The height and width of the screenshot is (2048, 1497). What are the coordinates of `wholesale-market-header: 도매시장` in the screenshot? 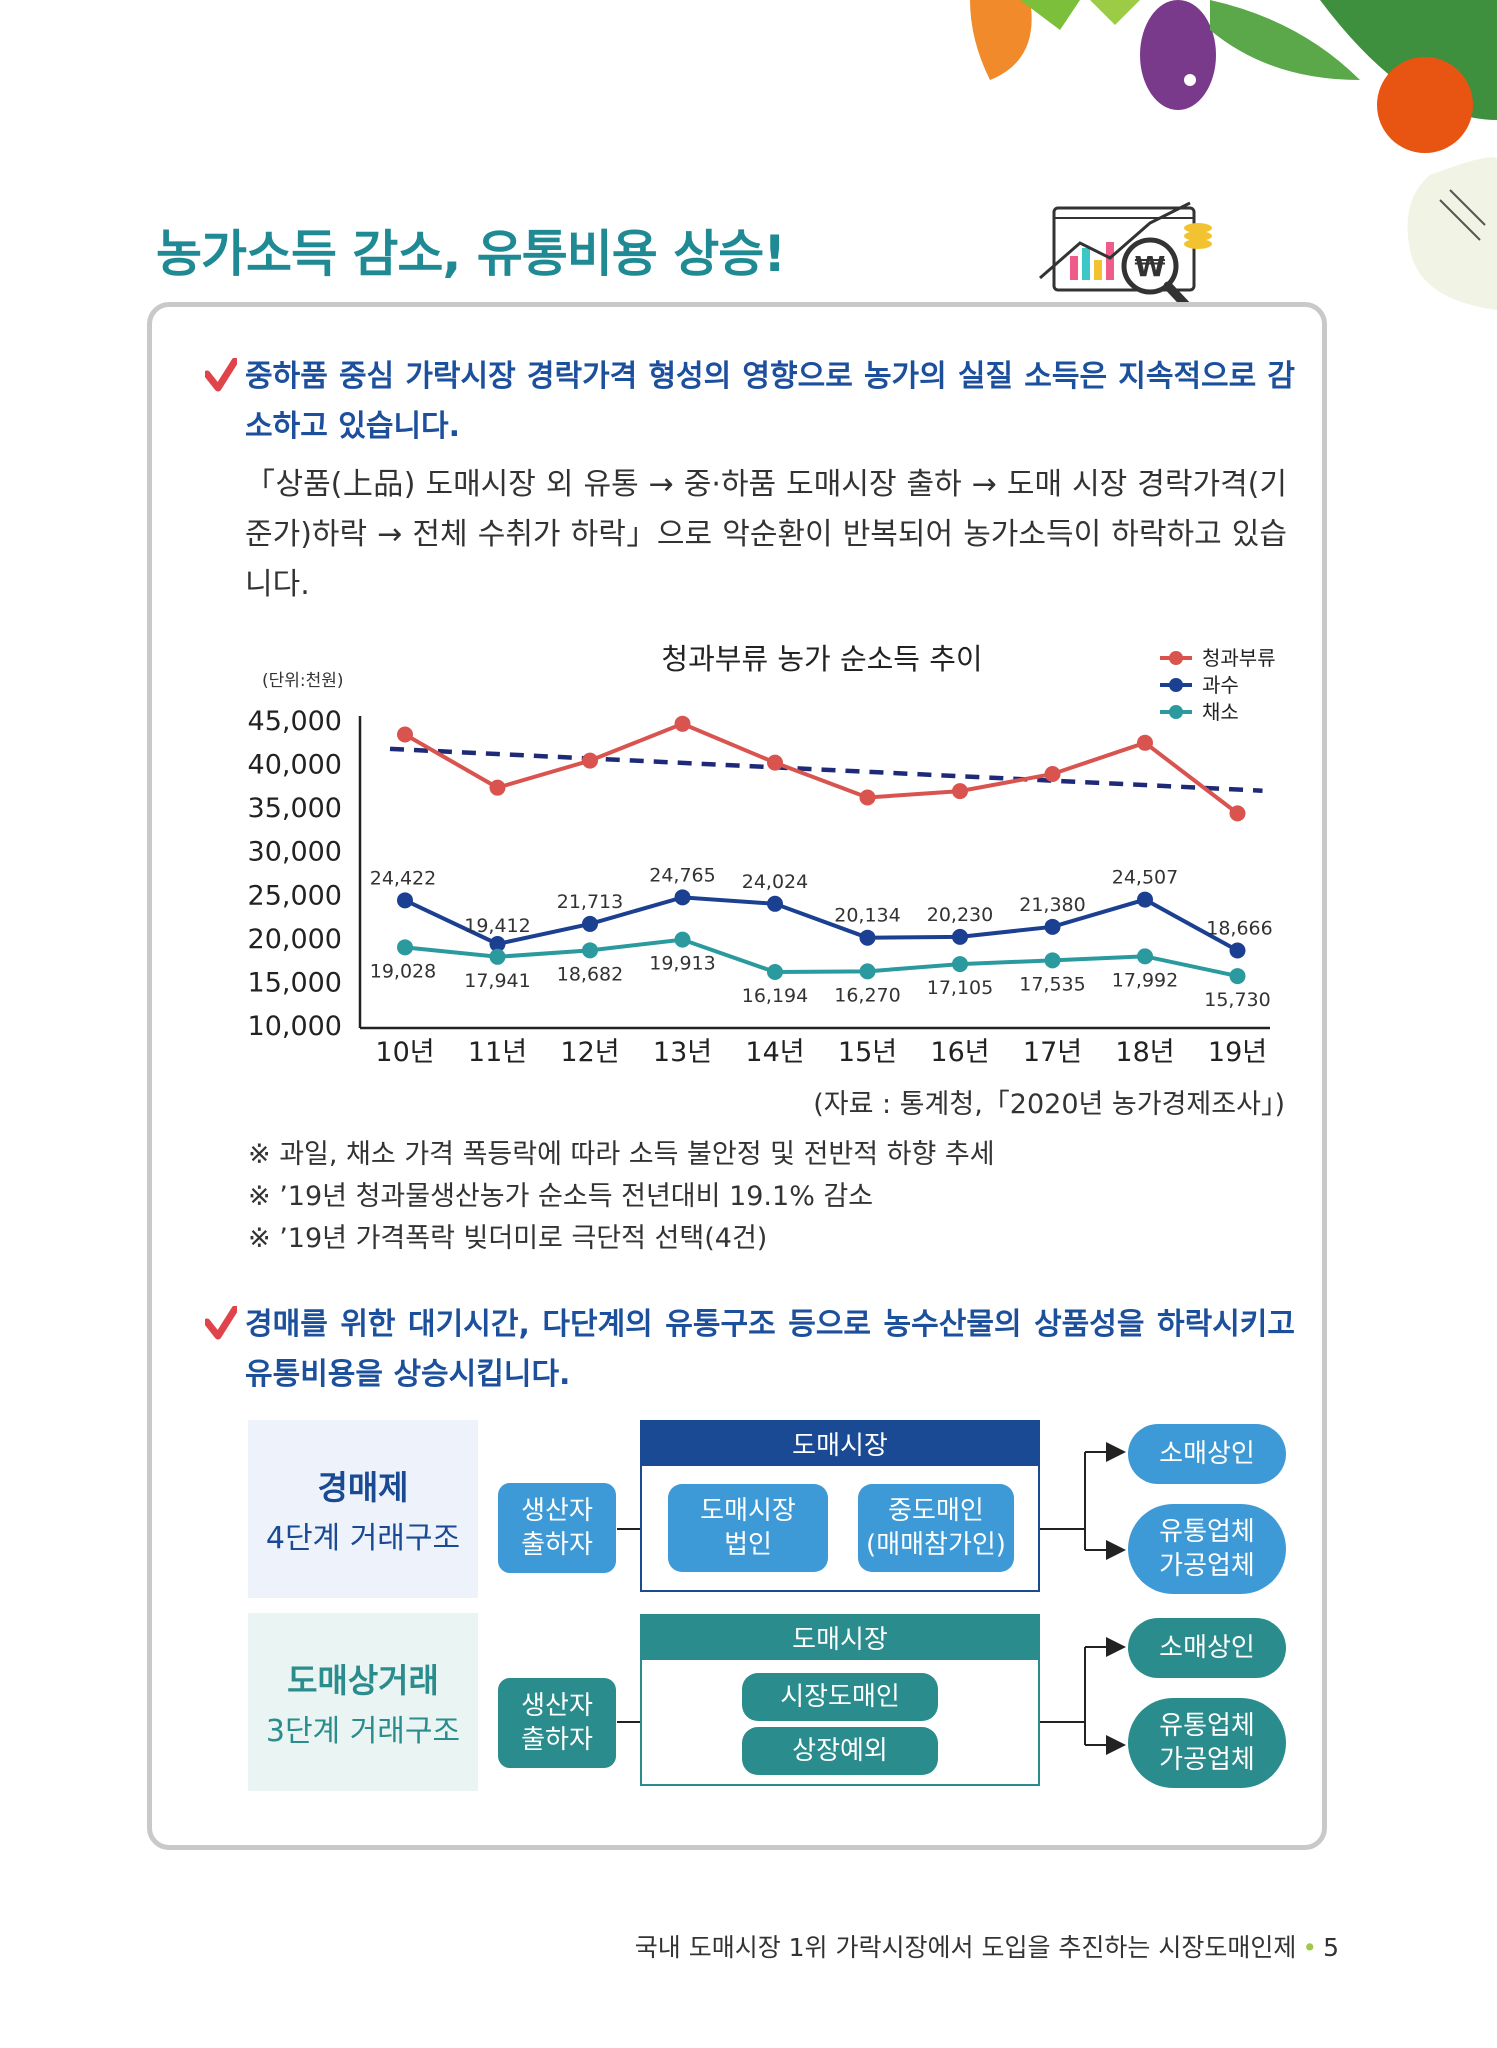 It's located at (840, 1637).